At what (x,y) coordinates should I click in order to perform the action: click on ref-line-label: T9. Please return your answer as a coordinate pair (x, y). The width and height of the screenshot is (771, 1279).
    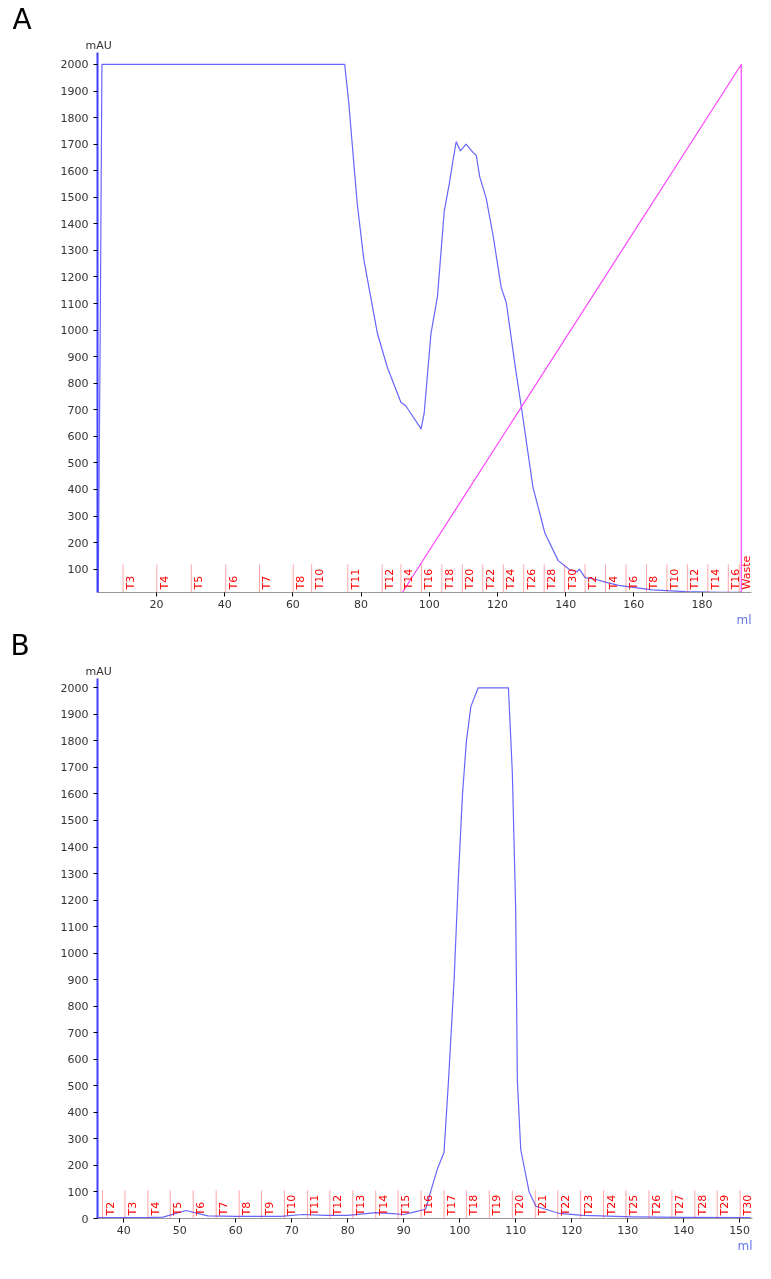
    Looking at the image, I should click on (269, 1209).